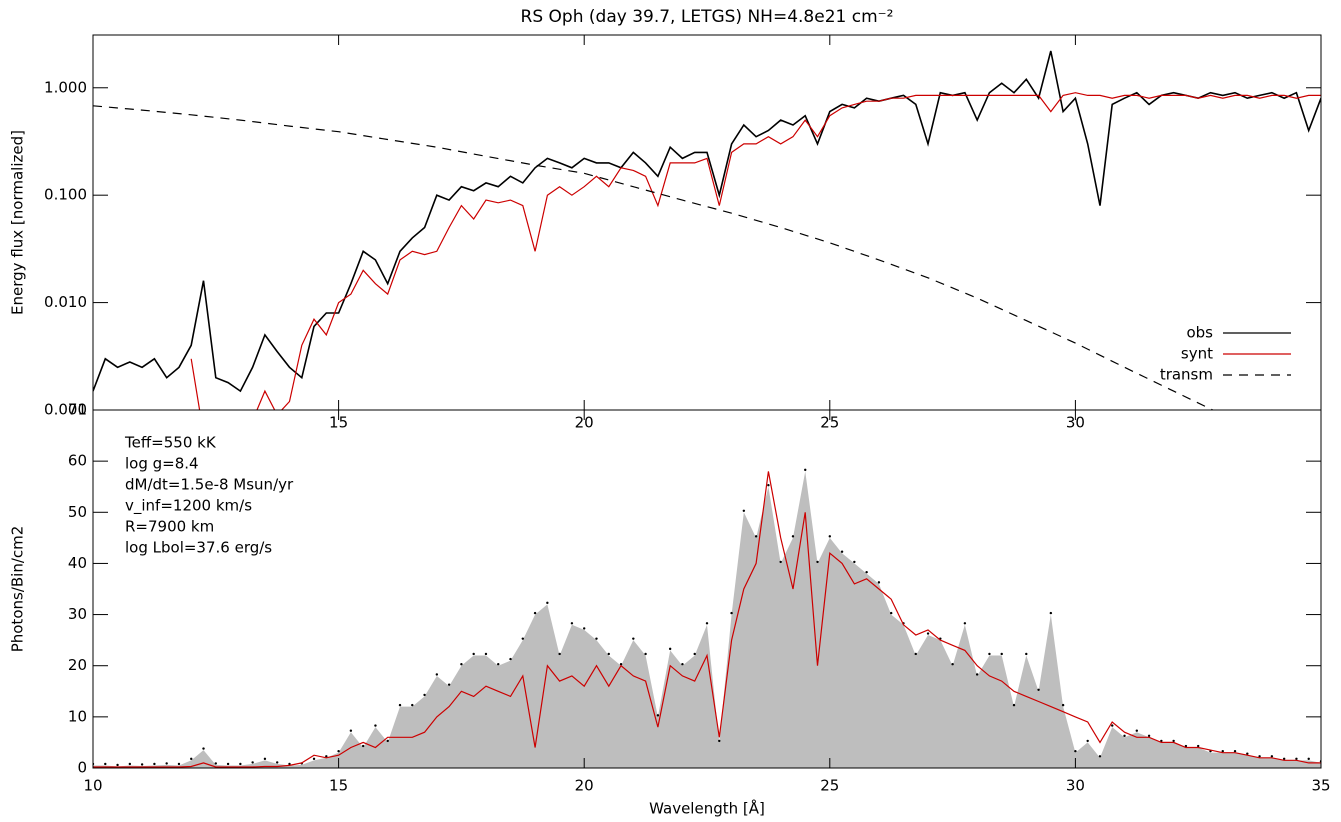  What do you see at coordinates (77, 665) in the screenshot?
I see `y-tick-label: 20` at bounding box center [77, 665].